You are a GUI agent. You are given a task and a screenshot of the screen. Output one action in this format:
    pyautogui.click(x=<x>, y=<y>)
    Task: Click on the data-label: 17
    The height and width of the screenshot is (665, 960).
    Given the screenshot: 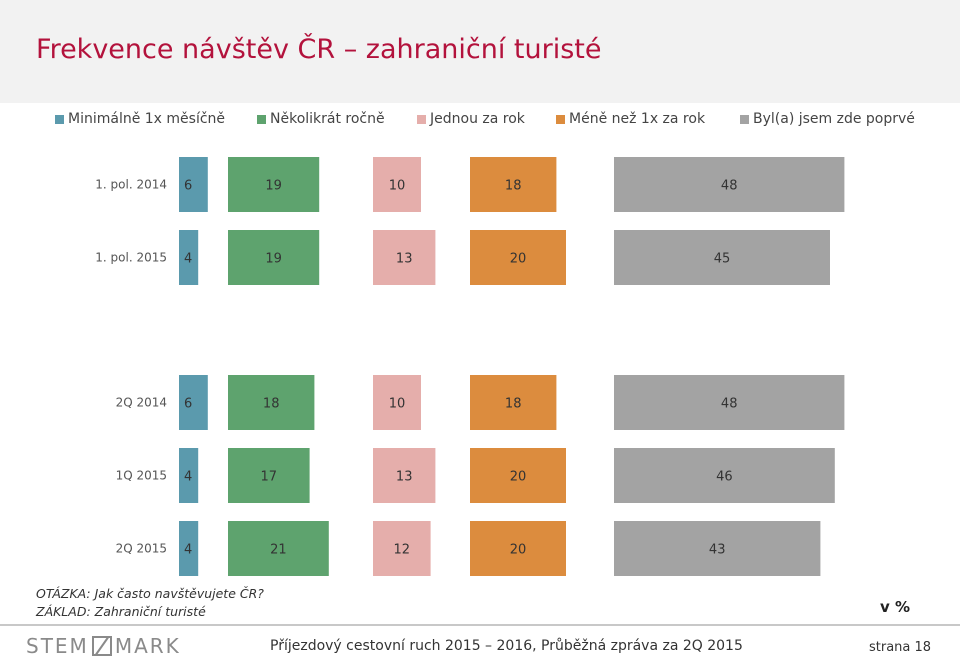 What is the action you would take?
    pyautogui.click(x=269, y=477)
    